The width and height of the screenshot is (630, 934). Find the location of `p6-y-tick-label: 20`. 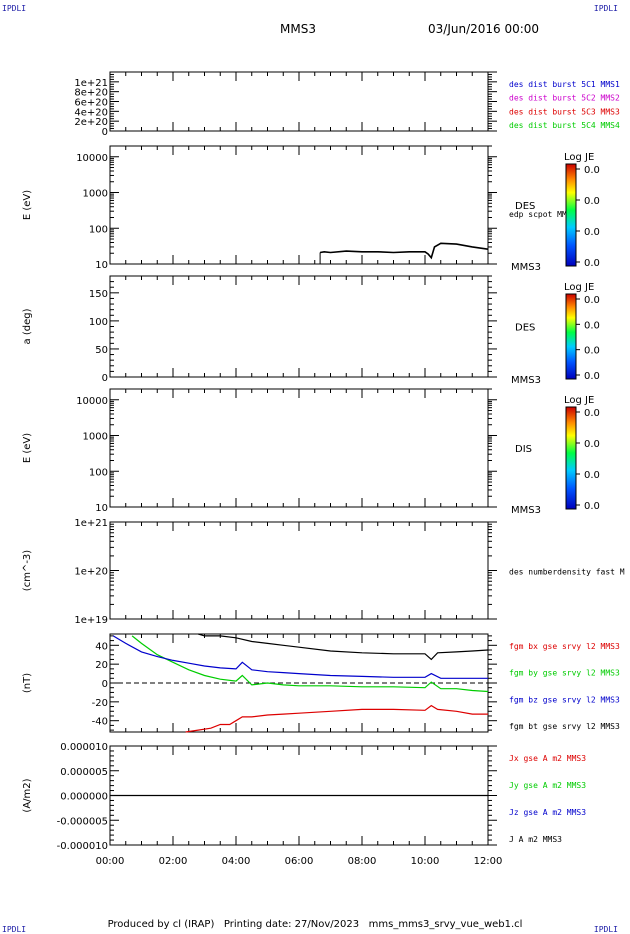

p6-y-tick-label: 20 is located at coordinates (101, 665).